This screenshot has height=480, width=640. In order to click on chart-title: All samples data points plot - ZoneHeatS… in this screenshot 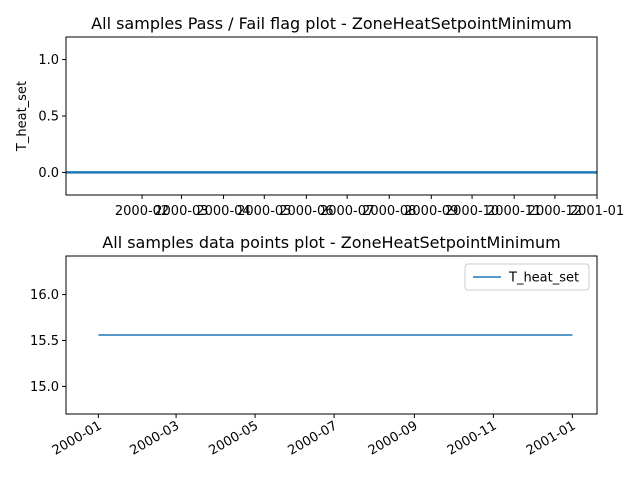, I will do `click(331, 242)`.